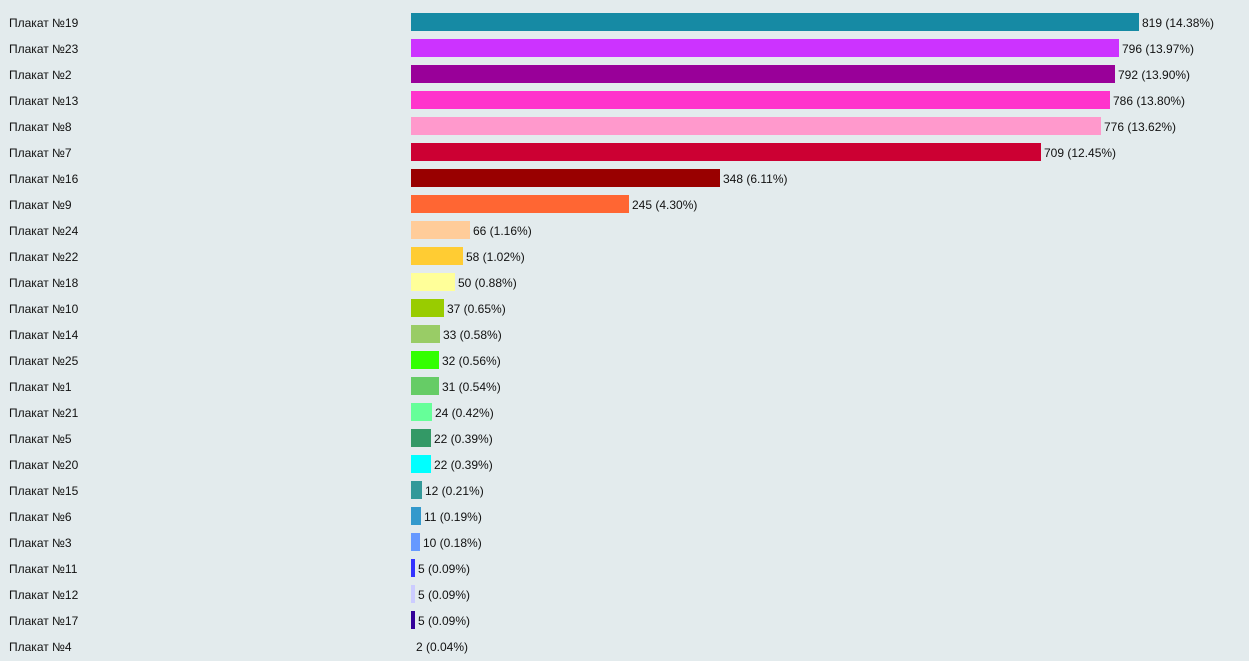 The width and height of the screenshot is (1249, 661). I want to click on category-label: Плакат №21, so click(44, 413).